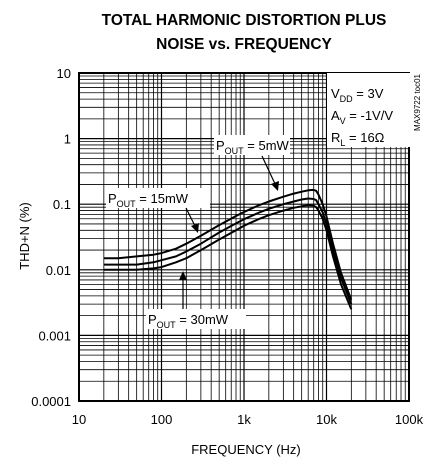  I want to click on condition-av: AV = -1V/V, so click(362, 117).